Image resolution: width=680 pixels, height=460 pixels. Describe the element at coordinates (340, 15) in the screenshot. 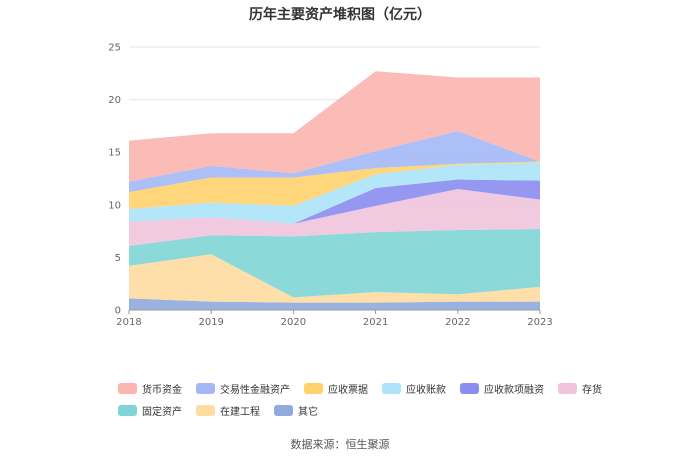

I see `chart-title: 历年主要资产堆积图（亿元）` at that location.